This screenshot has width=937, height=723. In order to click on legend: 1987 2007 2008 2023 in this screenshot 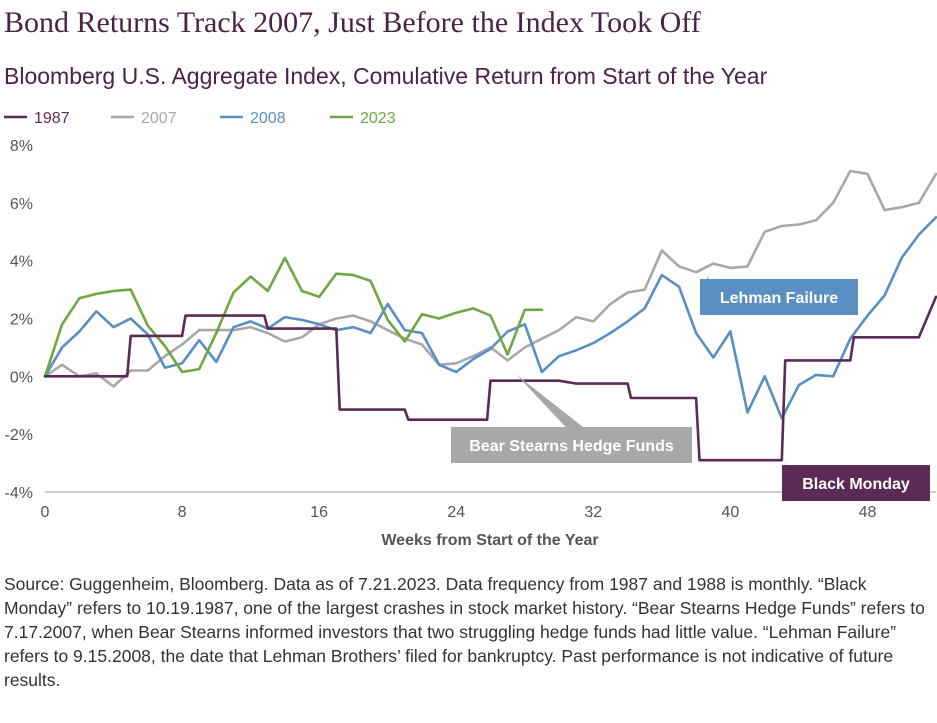, I will do `click(200, 118)`.